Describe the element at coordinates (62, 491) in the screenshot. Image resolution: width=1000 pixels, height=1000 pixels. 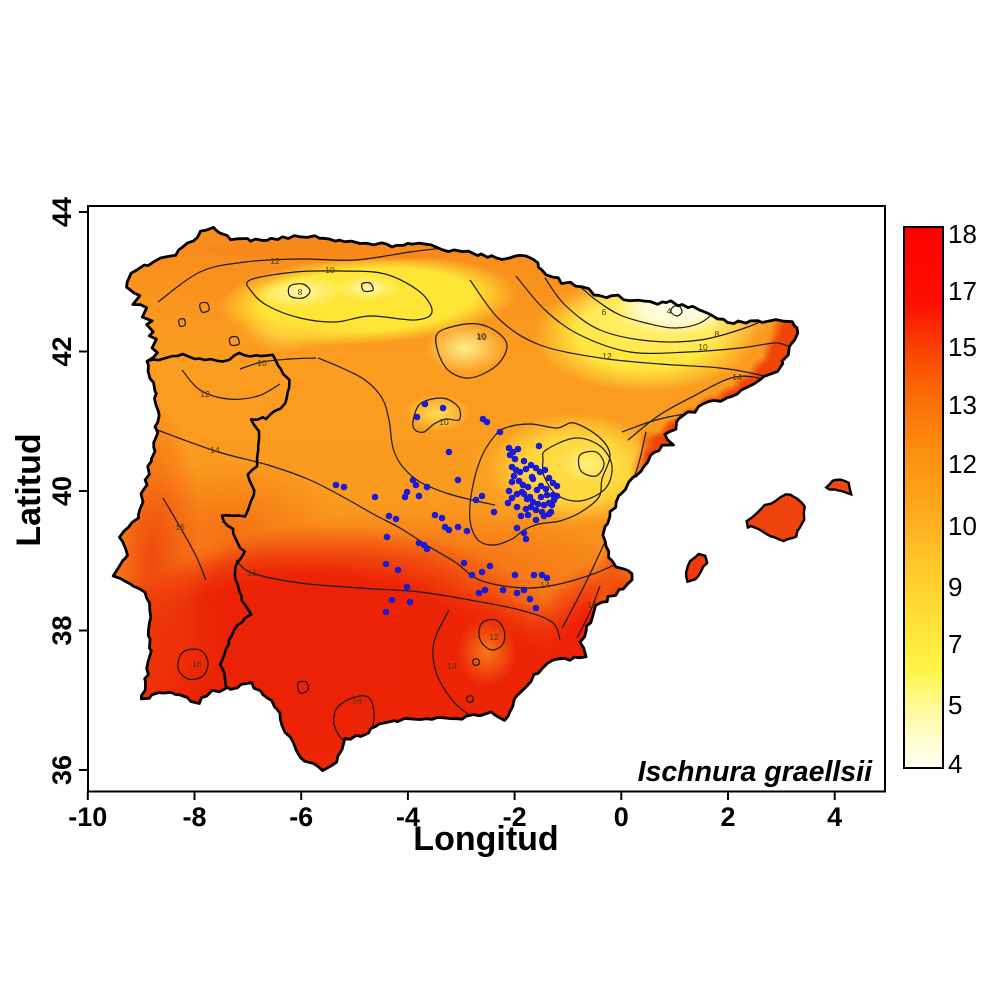
I see `svg-text: 40` at that location.